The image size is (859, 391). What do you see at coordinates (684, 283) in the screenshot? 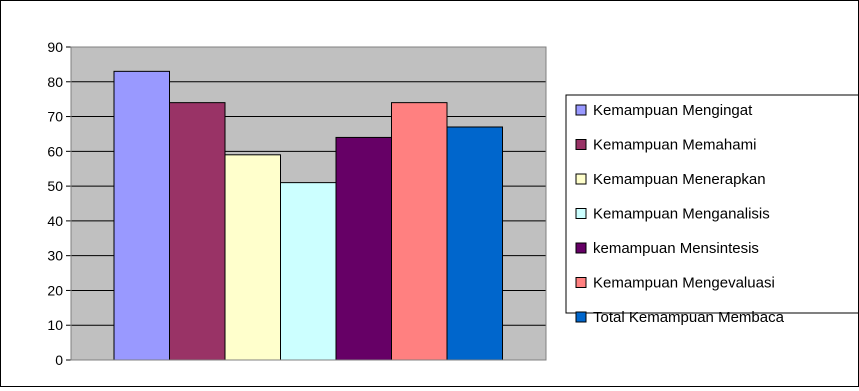
I see `legend-label: Kemampuan Mengevaluasi` at bounding box center [684, 283].